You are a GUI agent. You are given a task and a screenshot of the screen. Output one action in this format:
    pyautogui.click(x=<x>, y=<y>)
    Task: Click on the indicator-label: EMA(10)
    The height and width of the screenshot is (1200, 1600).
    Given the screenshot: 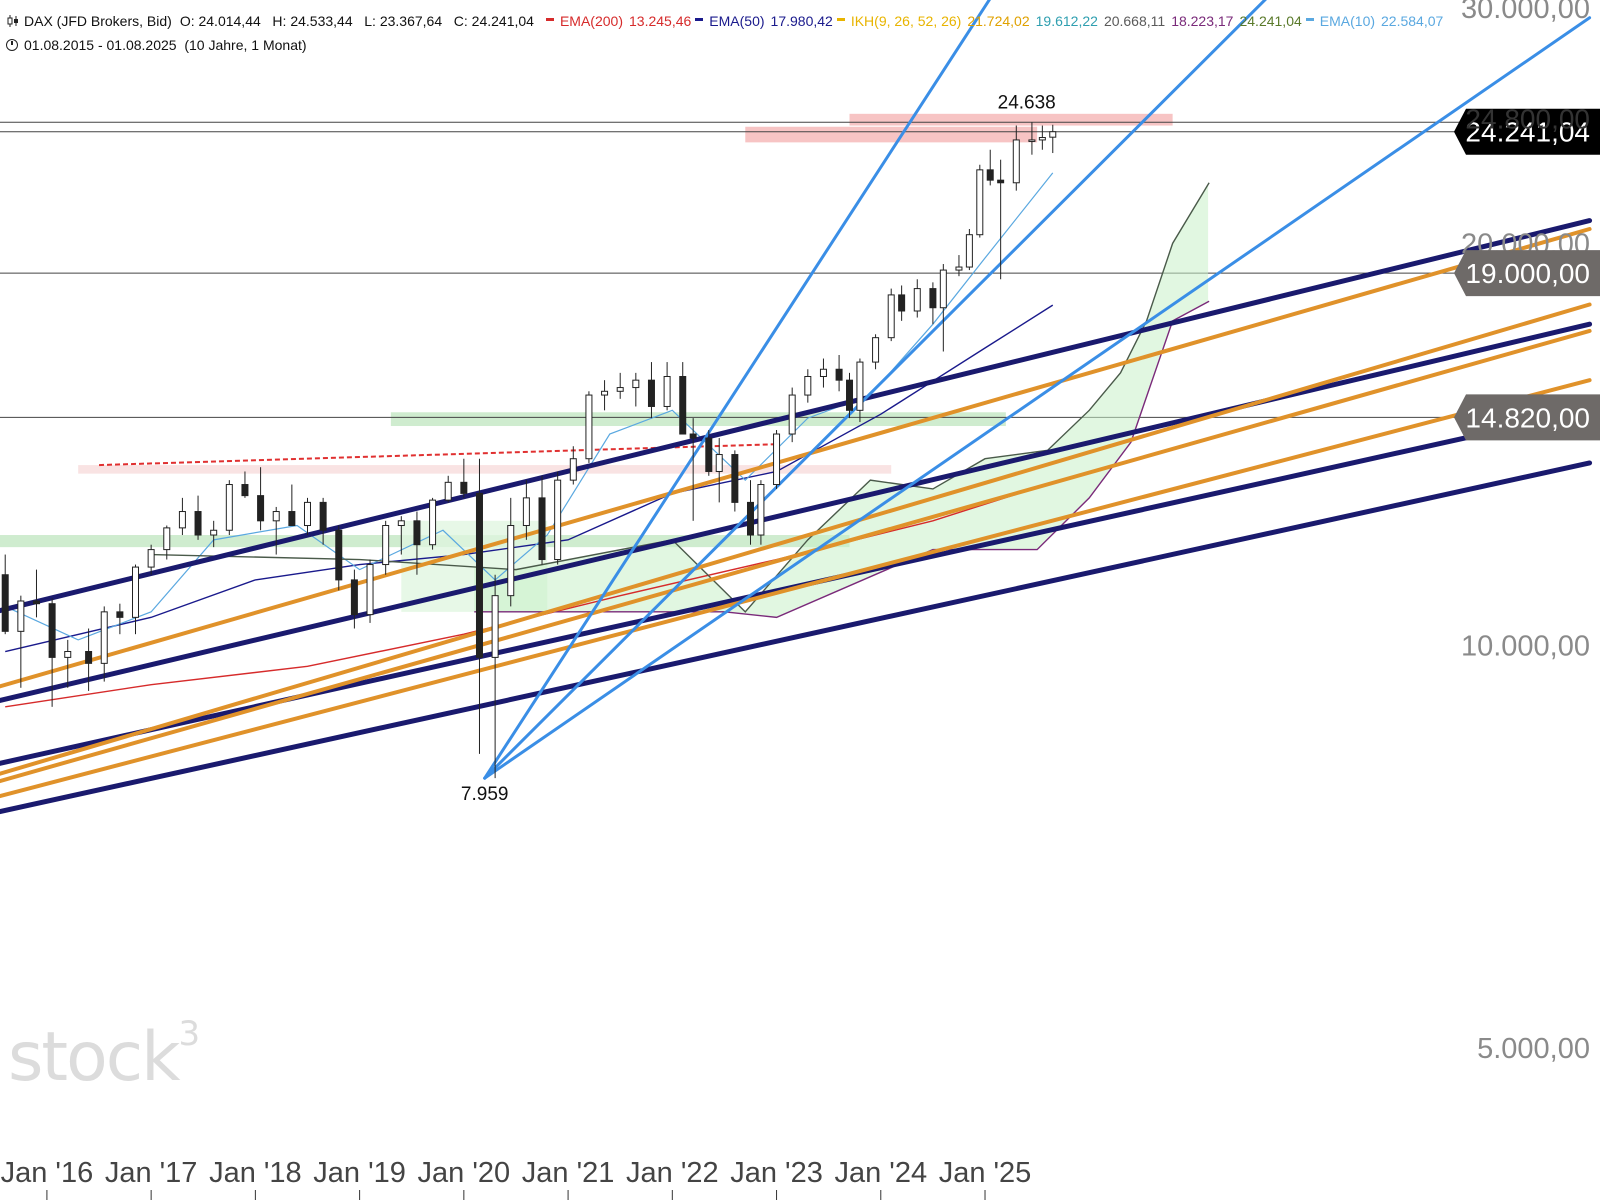 What is the action you would take?
    pyautogui.click(x=1347, y=21)
    